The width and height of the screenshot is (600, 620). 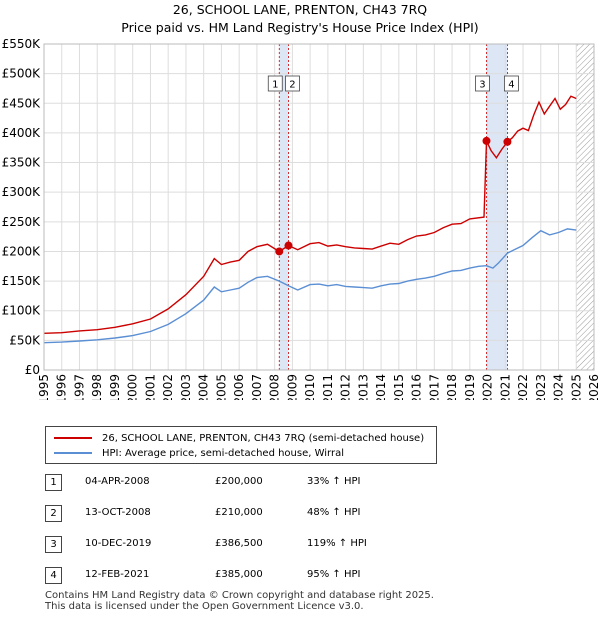 I want to click on x-tick-label: 2018, so click(x=452, y=387).